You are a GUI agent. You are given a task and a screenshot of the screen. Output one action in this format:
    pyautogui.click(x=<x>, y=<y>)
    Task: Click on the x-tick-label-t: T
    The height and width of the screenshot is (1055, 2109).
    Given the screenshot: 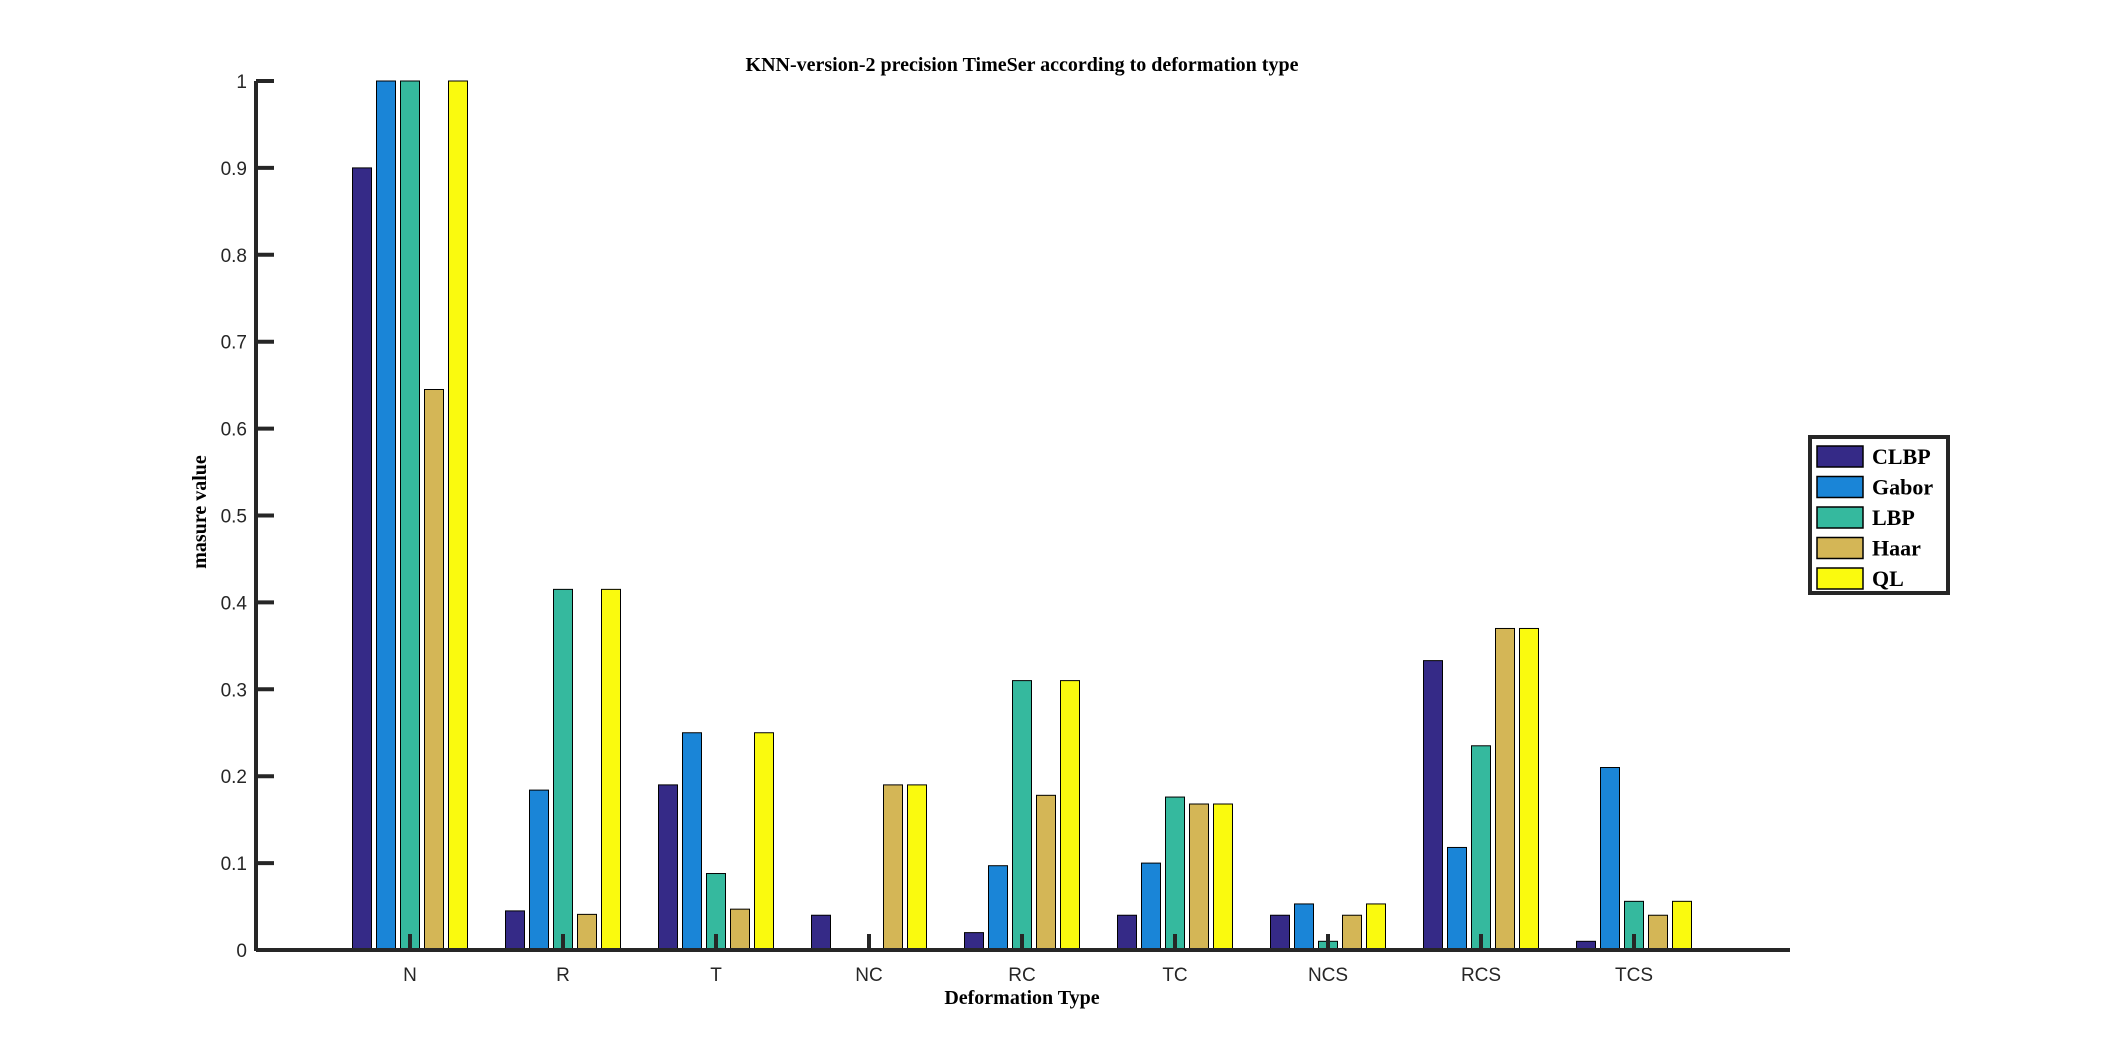 What is the action you would take?
    pyautogui.click(x=716, y=975)
    